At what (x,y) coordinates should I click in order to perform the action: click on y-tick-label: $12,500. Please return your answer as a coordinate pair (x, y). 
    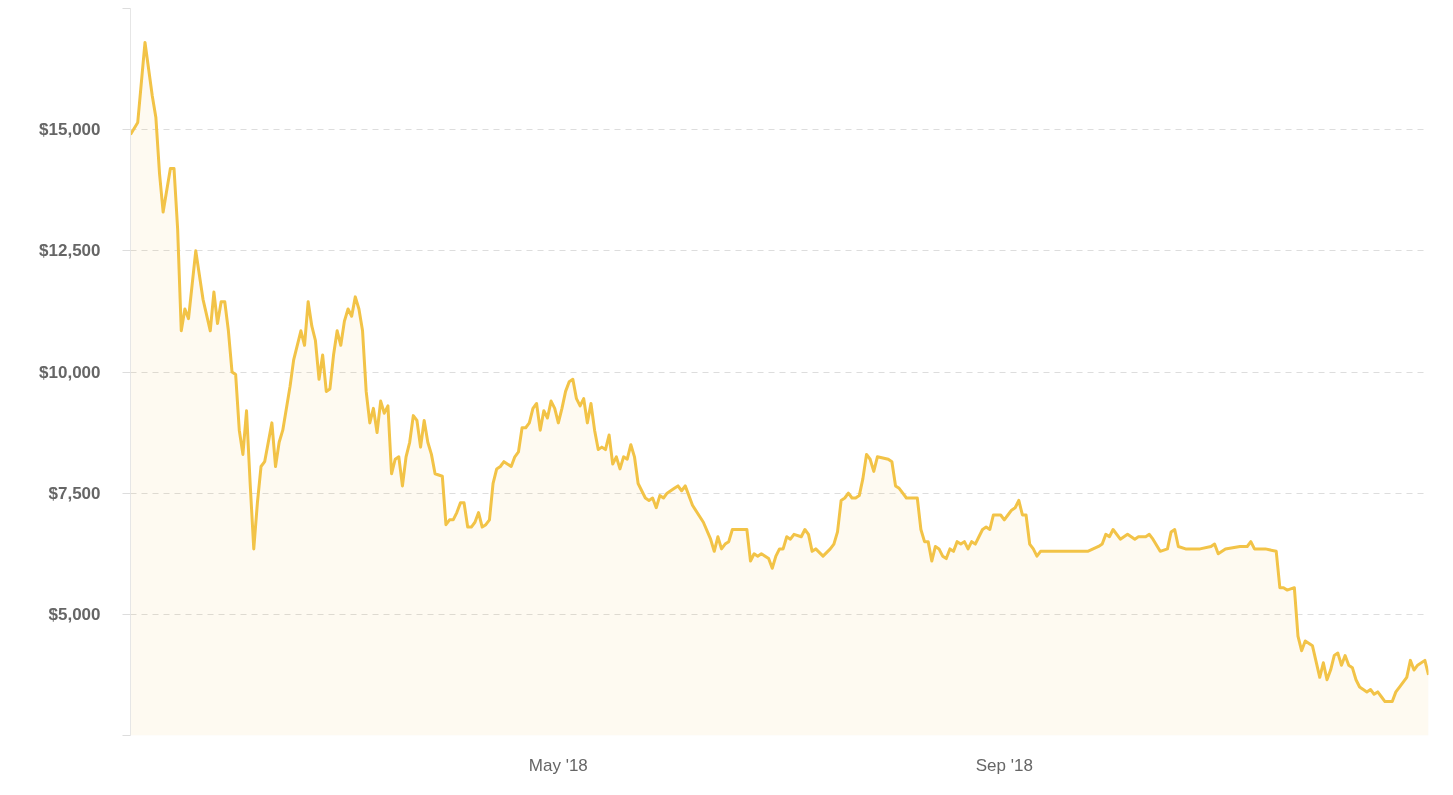
    Looking at the image, I should click on (70, 251).